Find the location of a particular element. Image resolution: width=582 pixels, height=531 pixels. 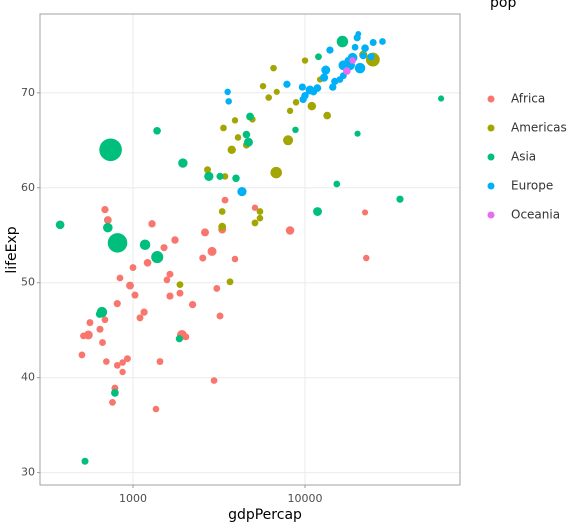

legend-label: Europe is located at coordinates (532, 186).